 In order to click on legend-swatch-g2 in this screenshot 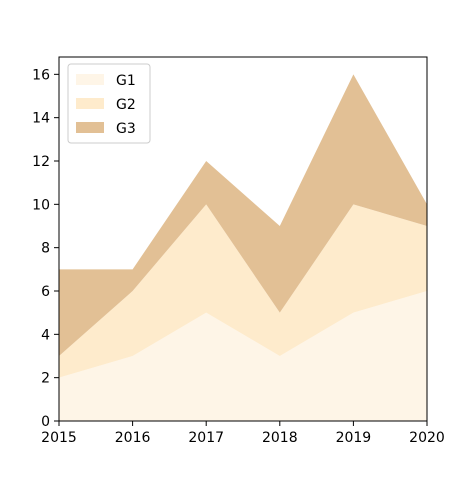, I will do `click(90, 103)`.